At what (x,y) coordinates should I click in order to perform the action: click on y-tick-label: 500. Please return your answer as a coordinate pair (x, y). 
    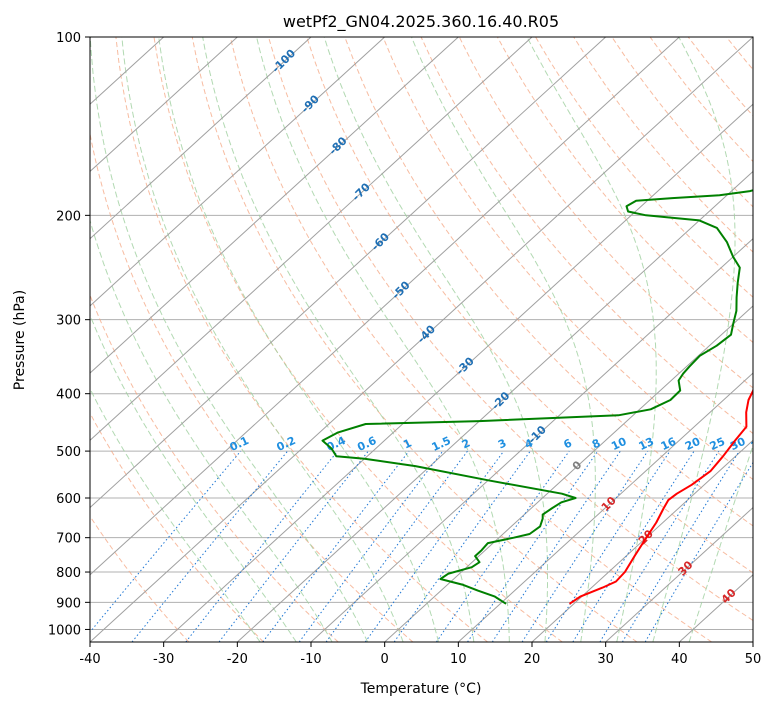
    Looking at the image, I should click on (68, 452).